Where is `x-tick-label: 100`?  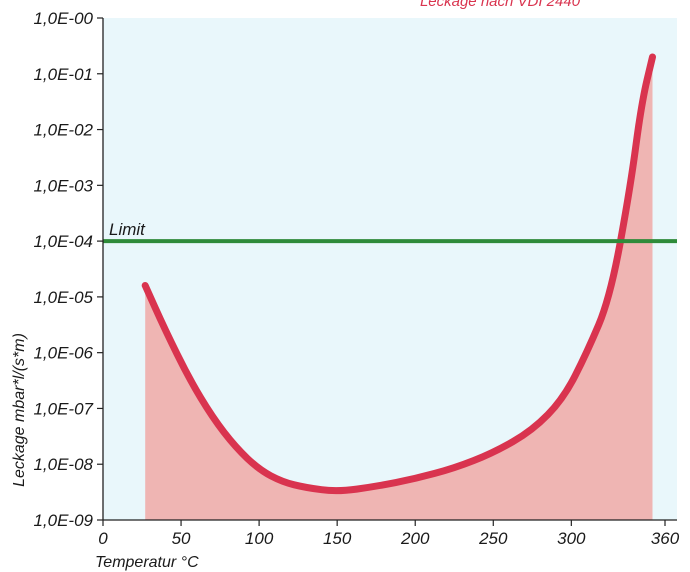
x-tick-label: 100 is located at coordinates (259, 538).